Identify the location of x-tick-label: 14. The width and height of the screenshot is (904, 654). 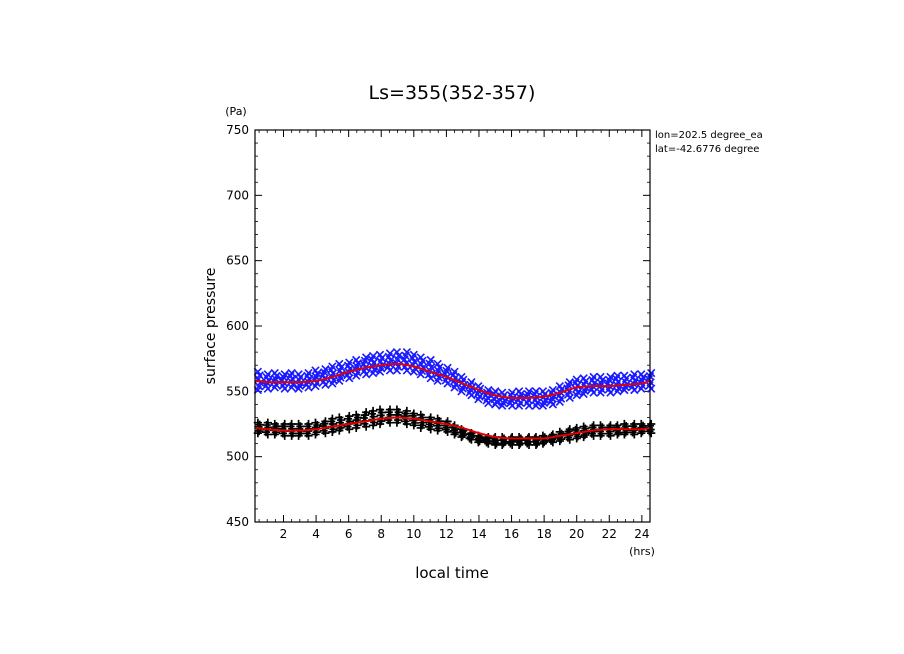
(478, 534).